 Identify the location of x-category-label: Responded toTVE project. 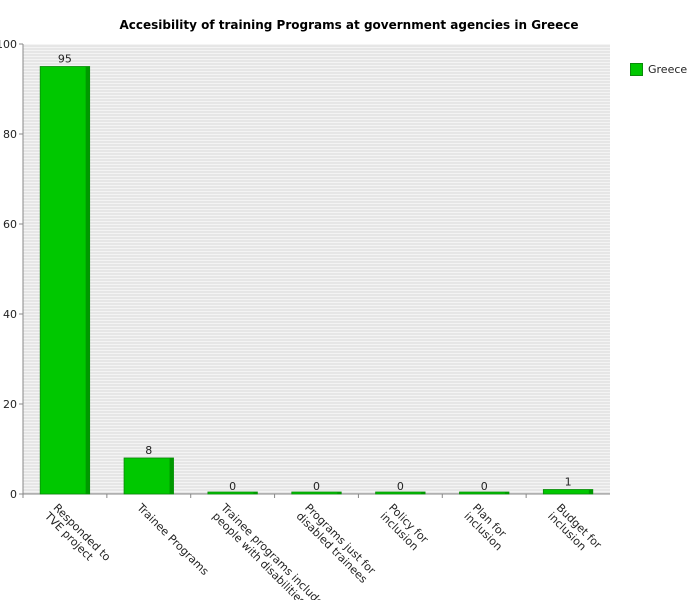
(77, 536).